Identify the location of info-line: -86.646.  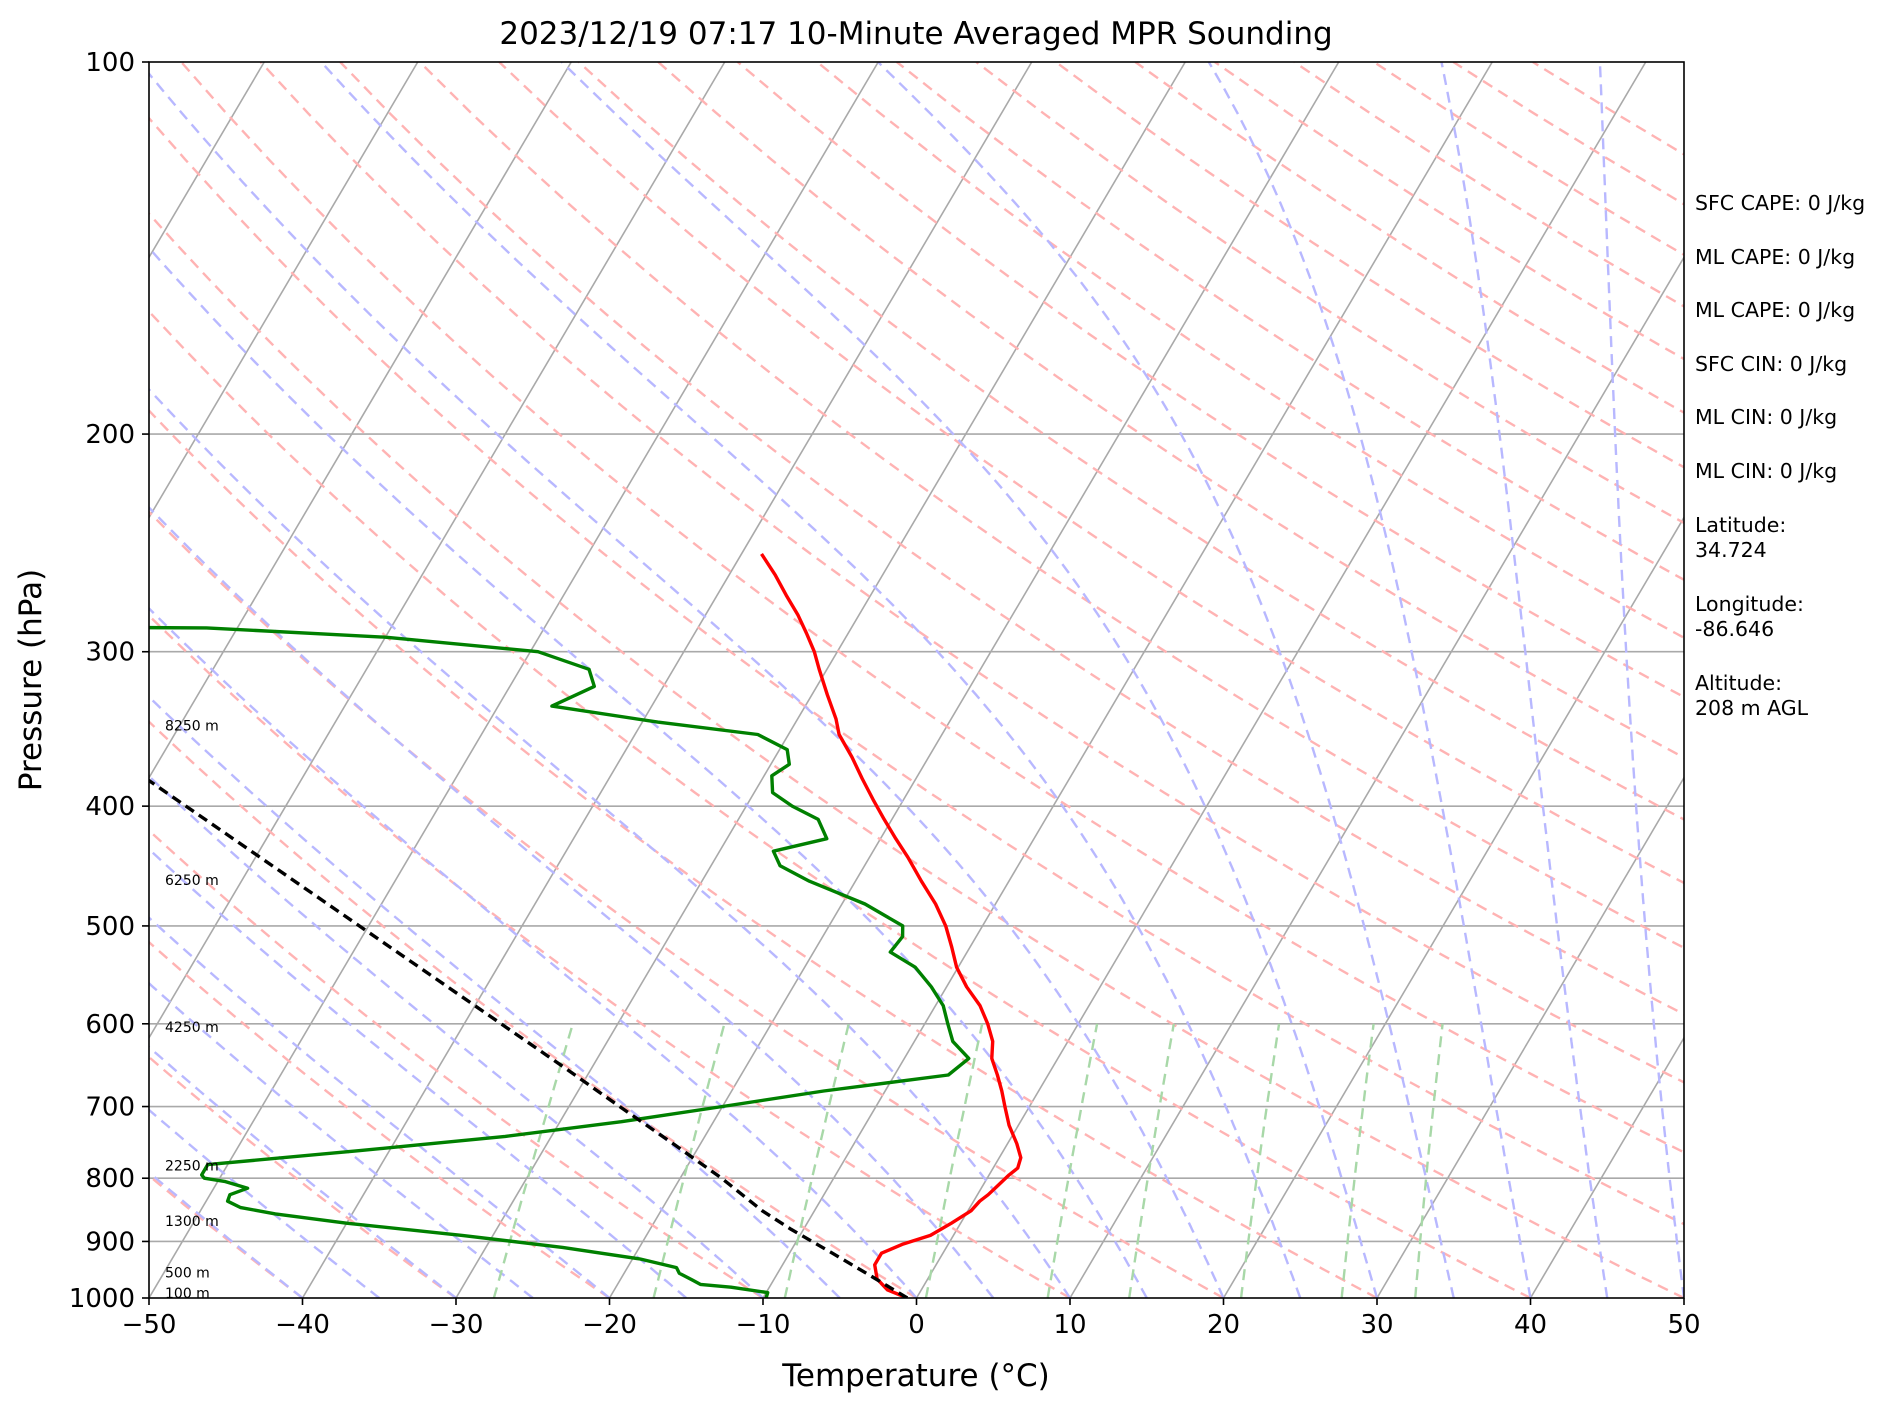
(1734, 629).